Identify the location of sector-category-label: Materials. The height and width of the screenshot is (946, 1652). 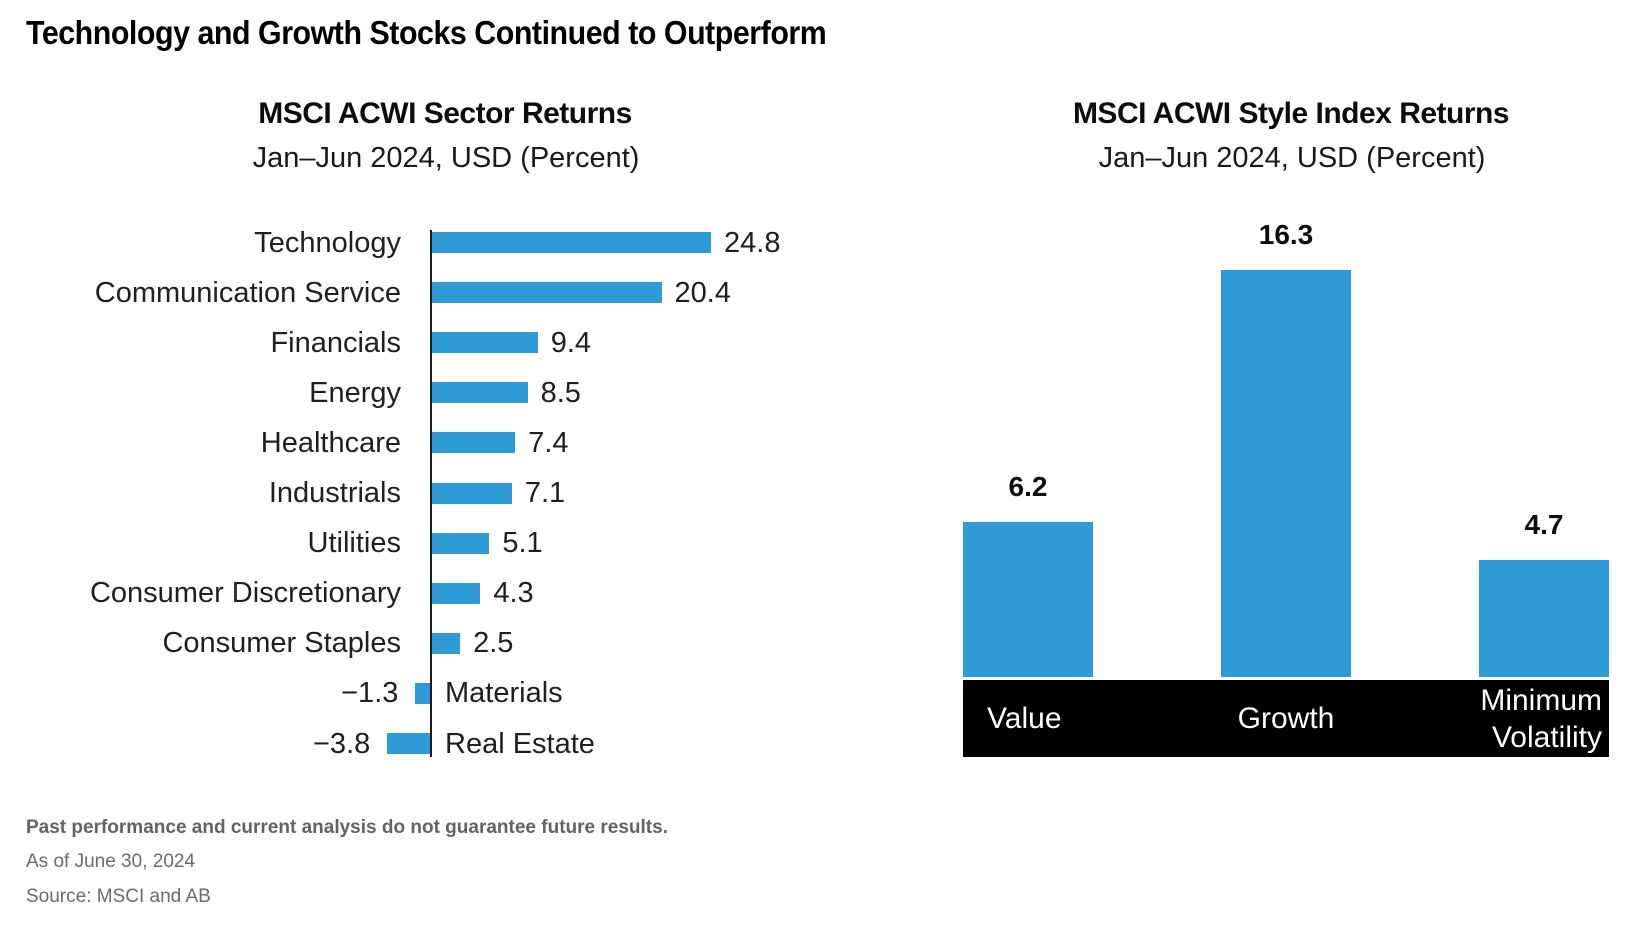
(504, 693).